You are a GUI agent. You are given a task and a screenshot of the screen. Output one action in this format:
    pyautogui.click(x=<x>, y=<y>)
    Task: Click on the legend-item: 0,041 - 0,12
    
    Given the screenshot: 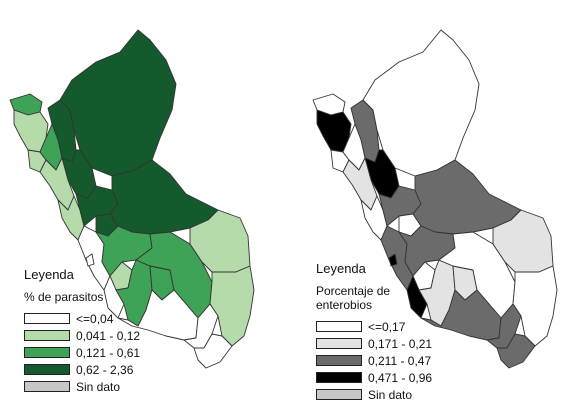 What is the action you would take?
    pyautogui.click(x=82, y=335)
    